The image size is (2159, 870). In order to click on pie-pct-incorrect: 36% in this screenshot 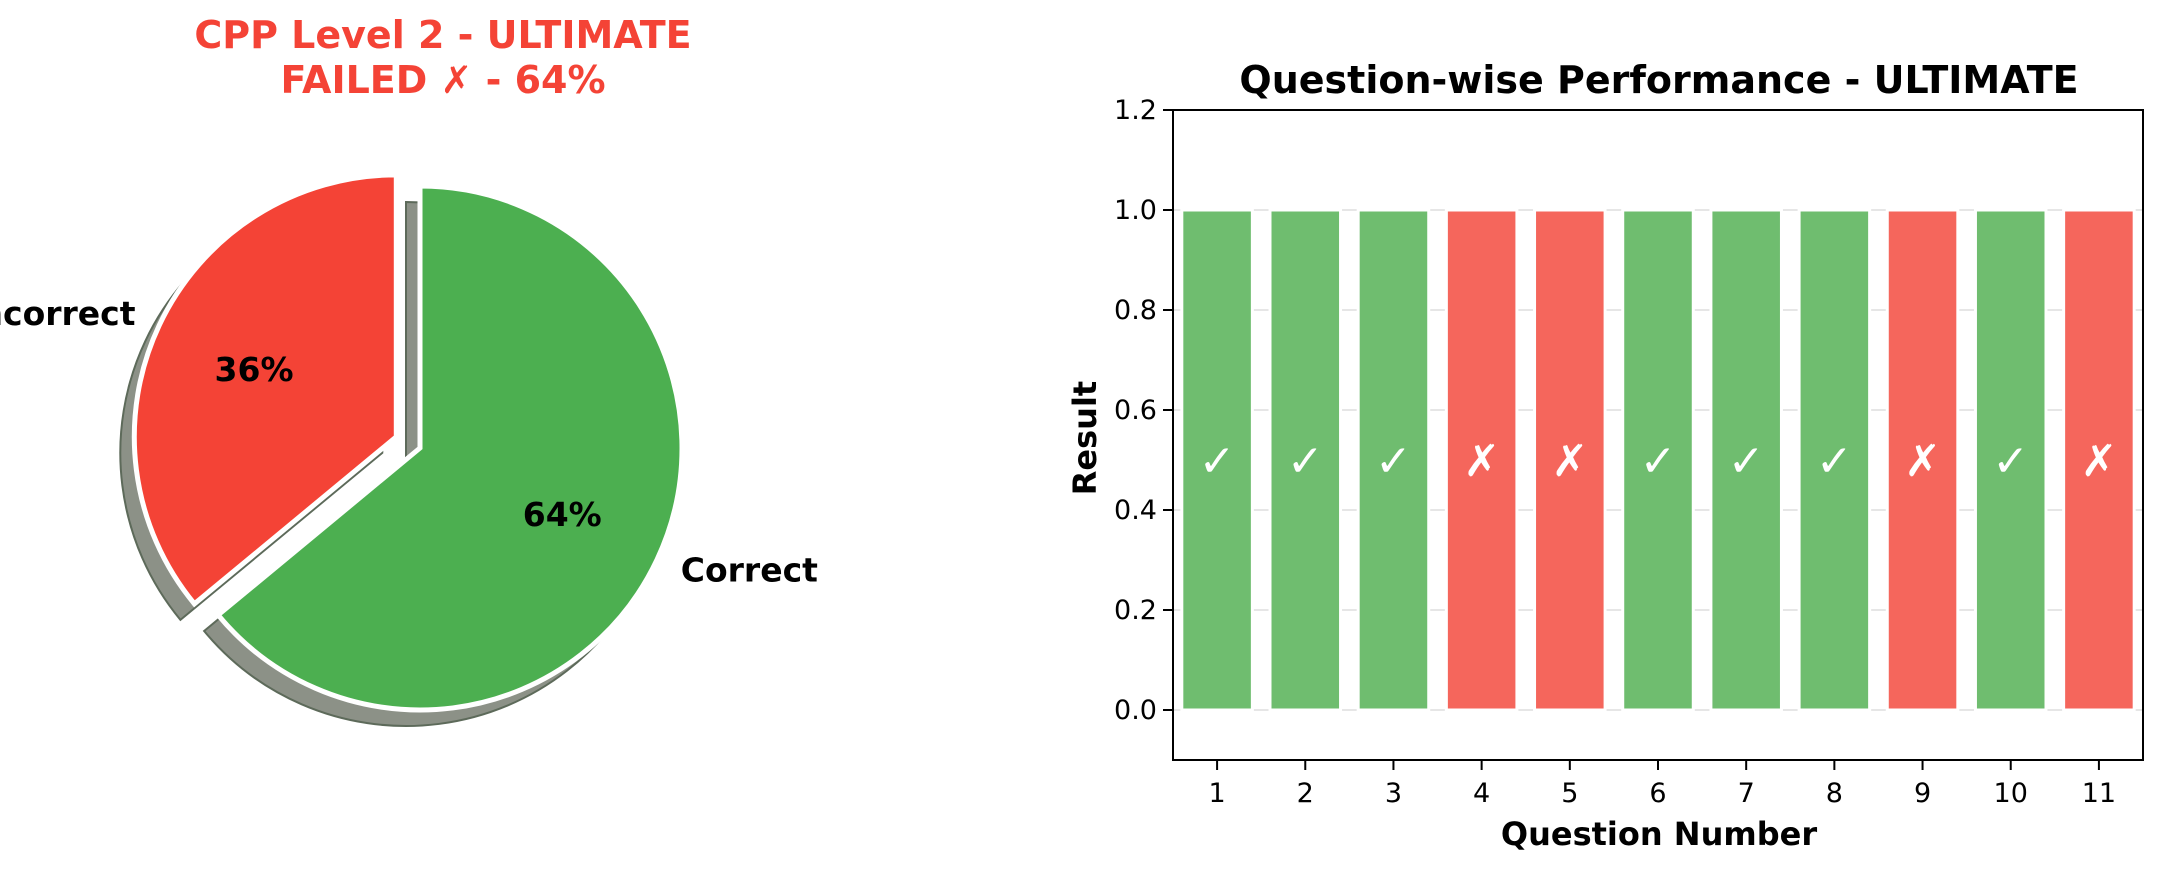, I will do `click(254, 369)`.